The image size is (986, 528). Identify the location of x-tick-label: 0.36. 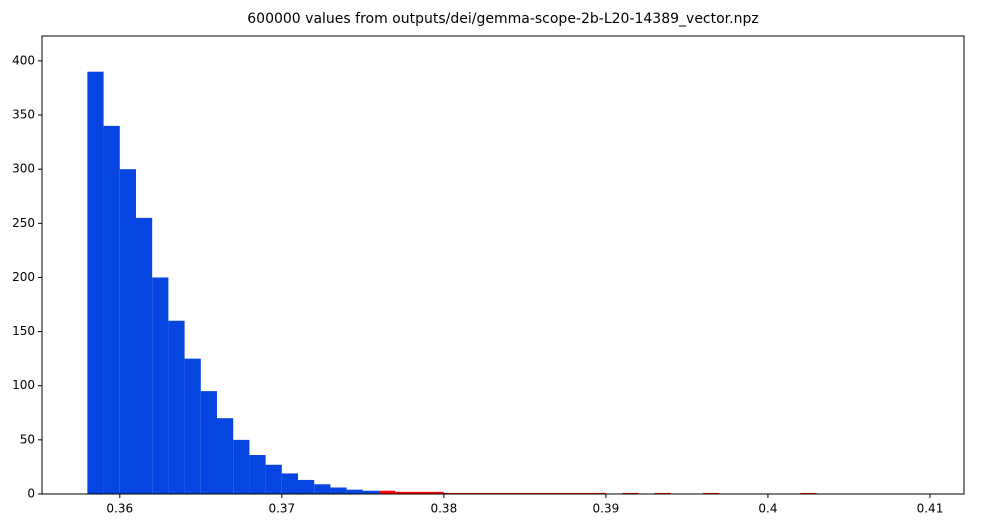
(119, 509).